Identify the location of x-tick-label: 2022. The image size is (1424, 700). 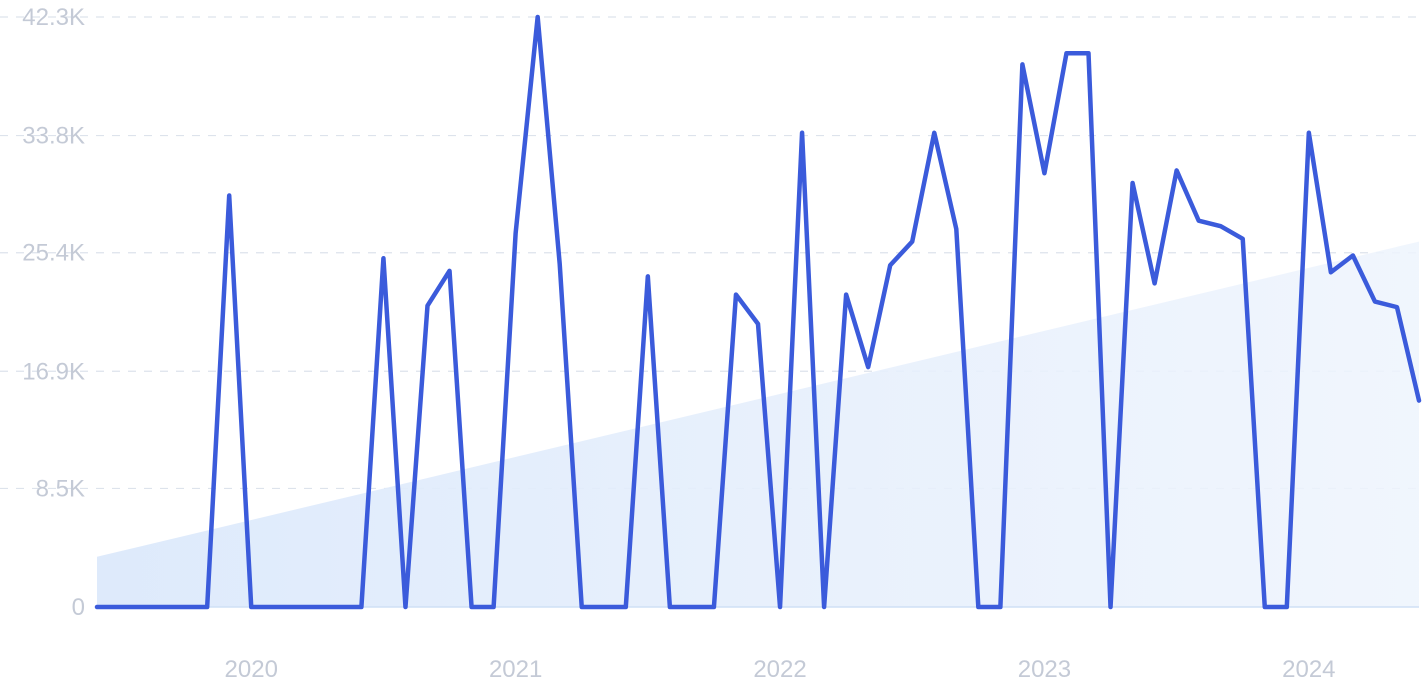
(779, 669).